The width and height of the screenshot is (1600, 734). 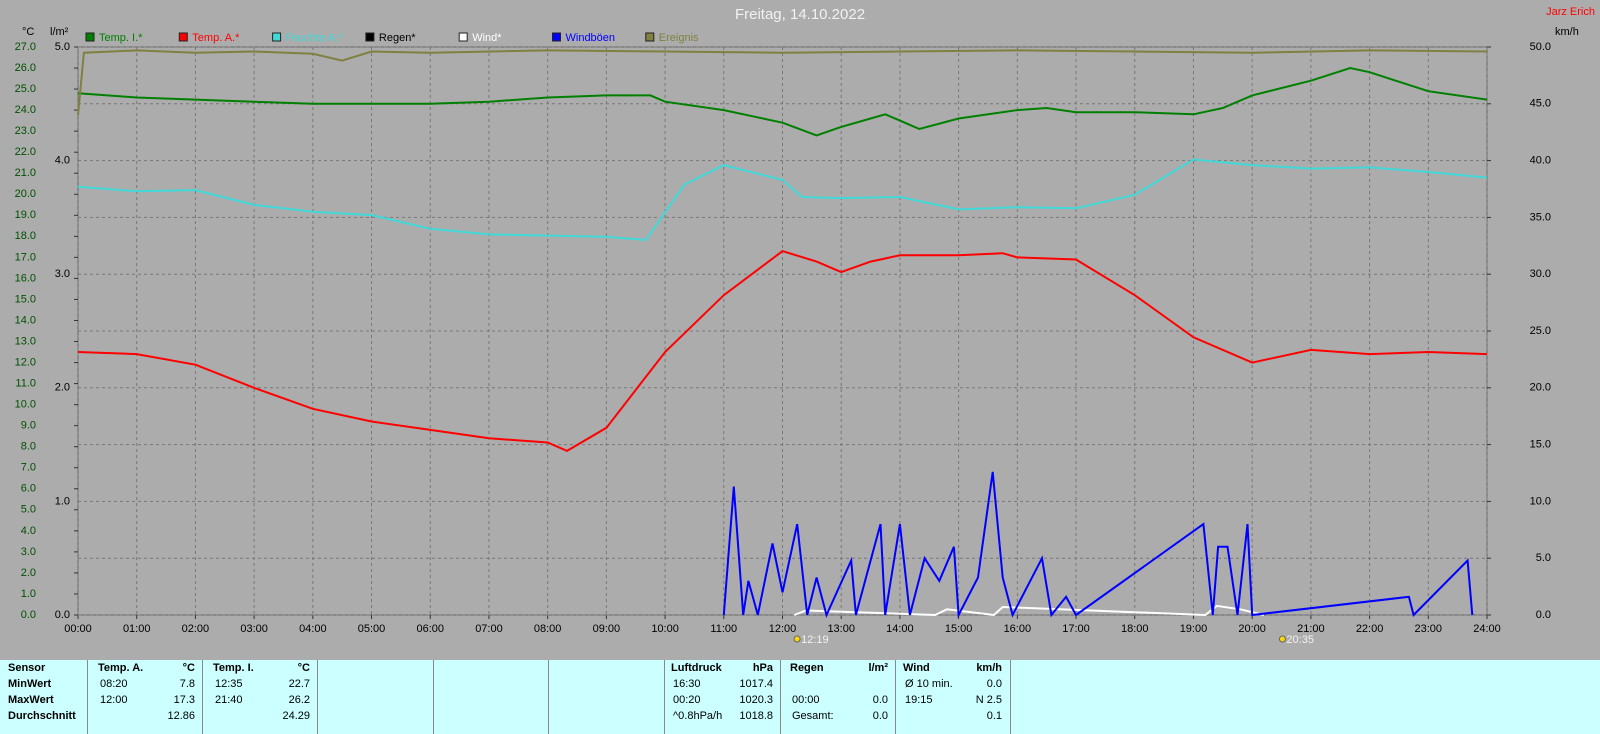 I want to click on y-tick-label: 5.0, so click(x=28, y=510).